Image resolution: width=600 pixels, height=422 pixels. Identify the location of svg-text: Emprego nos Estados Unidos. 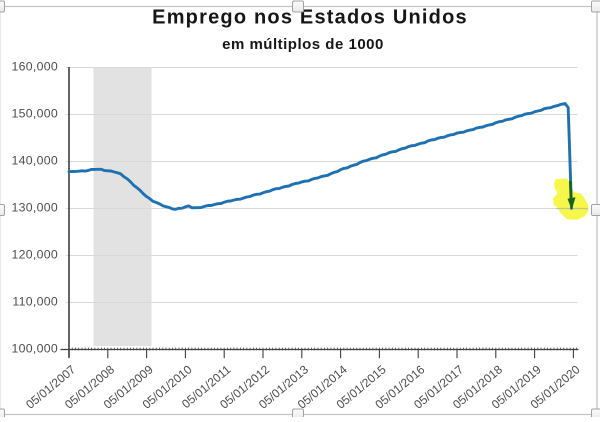
(310, 18).